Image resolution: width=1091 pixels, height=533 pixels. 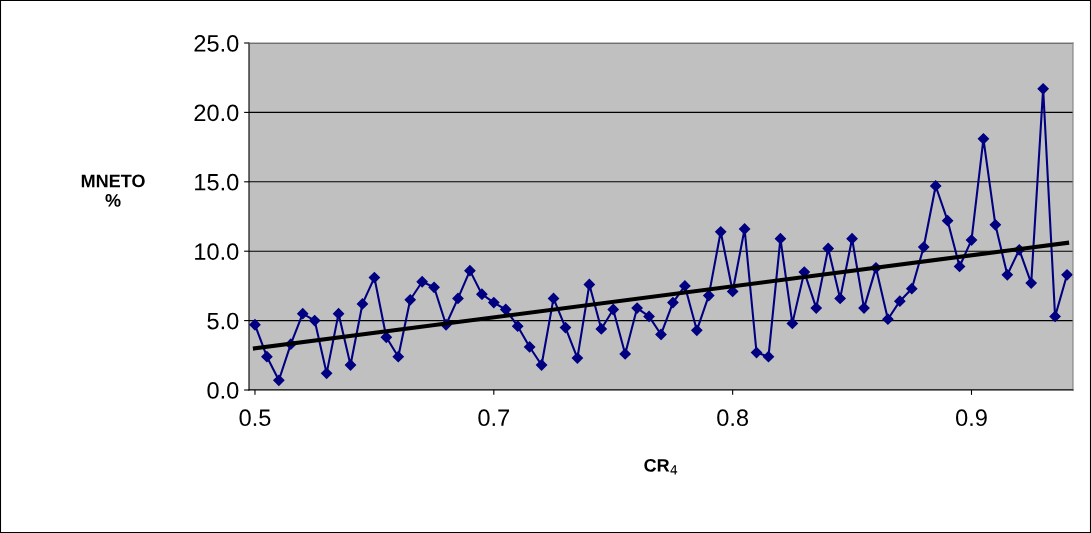 What do you see at coordinates (494, 418) in the screenshot?
I see `x-tick-label: 0.7` at bounding box center [494, 418].